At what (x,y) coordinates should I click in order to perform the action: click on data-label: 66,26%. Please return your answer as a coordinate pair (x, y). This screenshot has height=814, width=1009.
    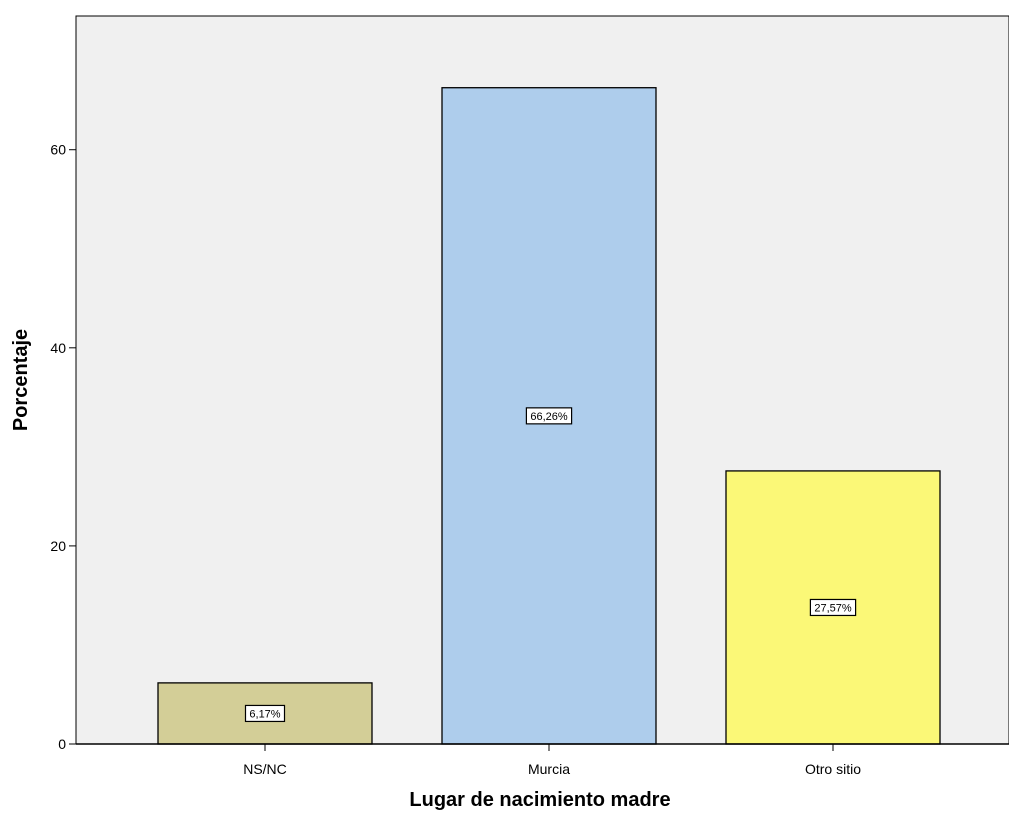
    Looking at the image, I should click on (549, 417).